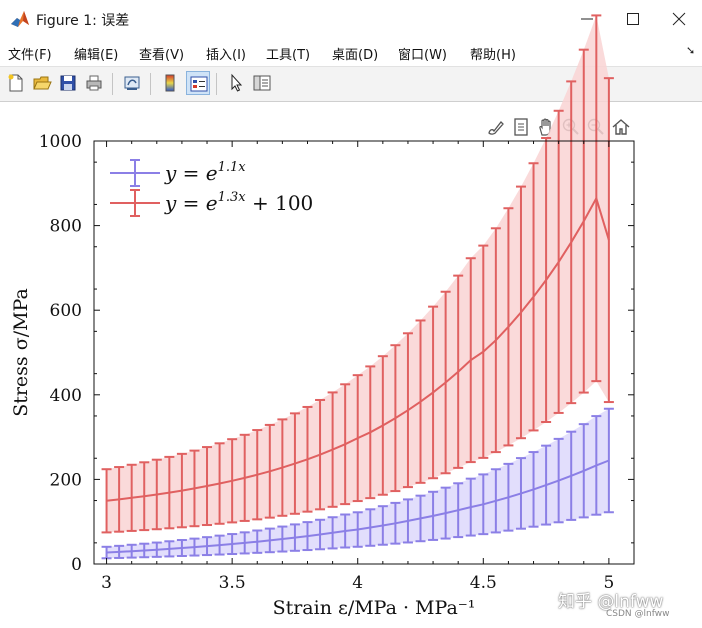 Image resolution: width=702 pixels, height=628 pixels. Describe the element at coordinates (288, 55) in the screenshot. I see `menu-tools: 工具(T)` at that location.